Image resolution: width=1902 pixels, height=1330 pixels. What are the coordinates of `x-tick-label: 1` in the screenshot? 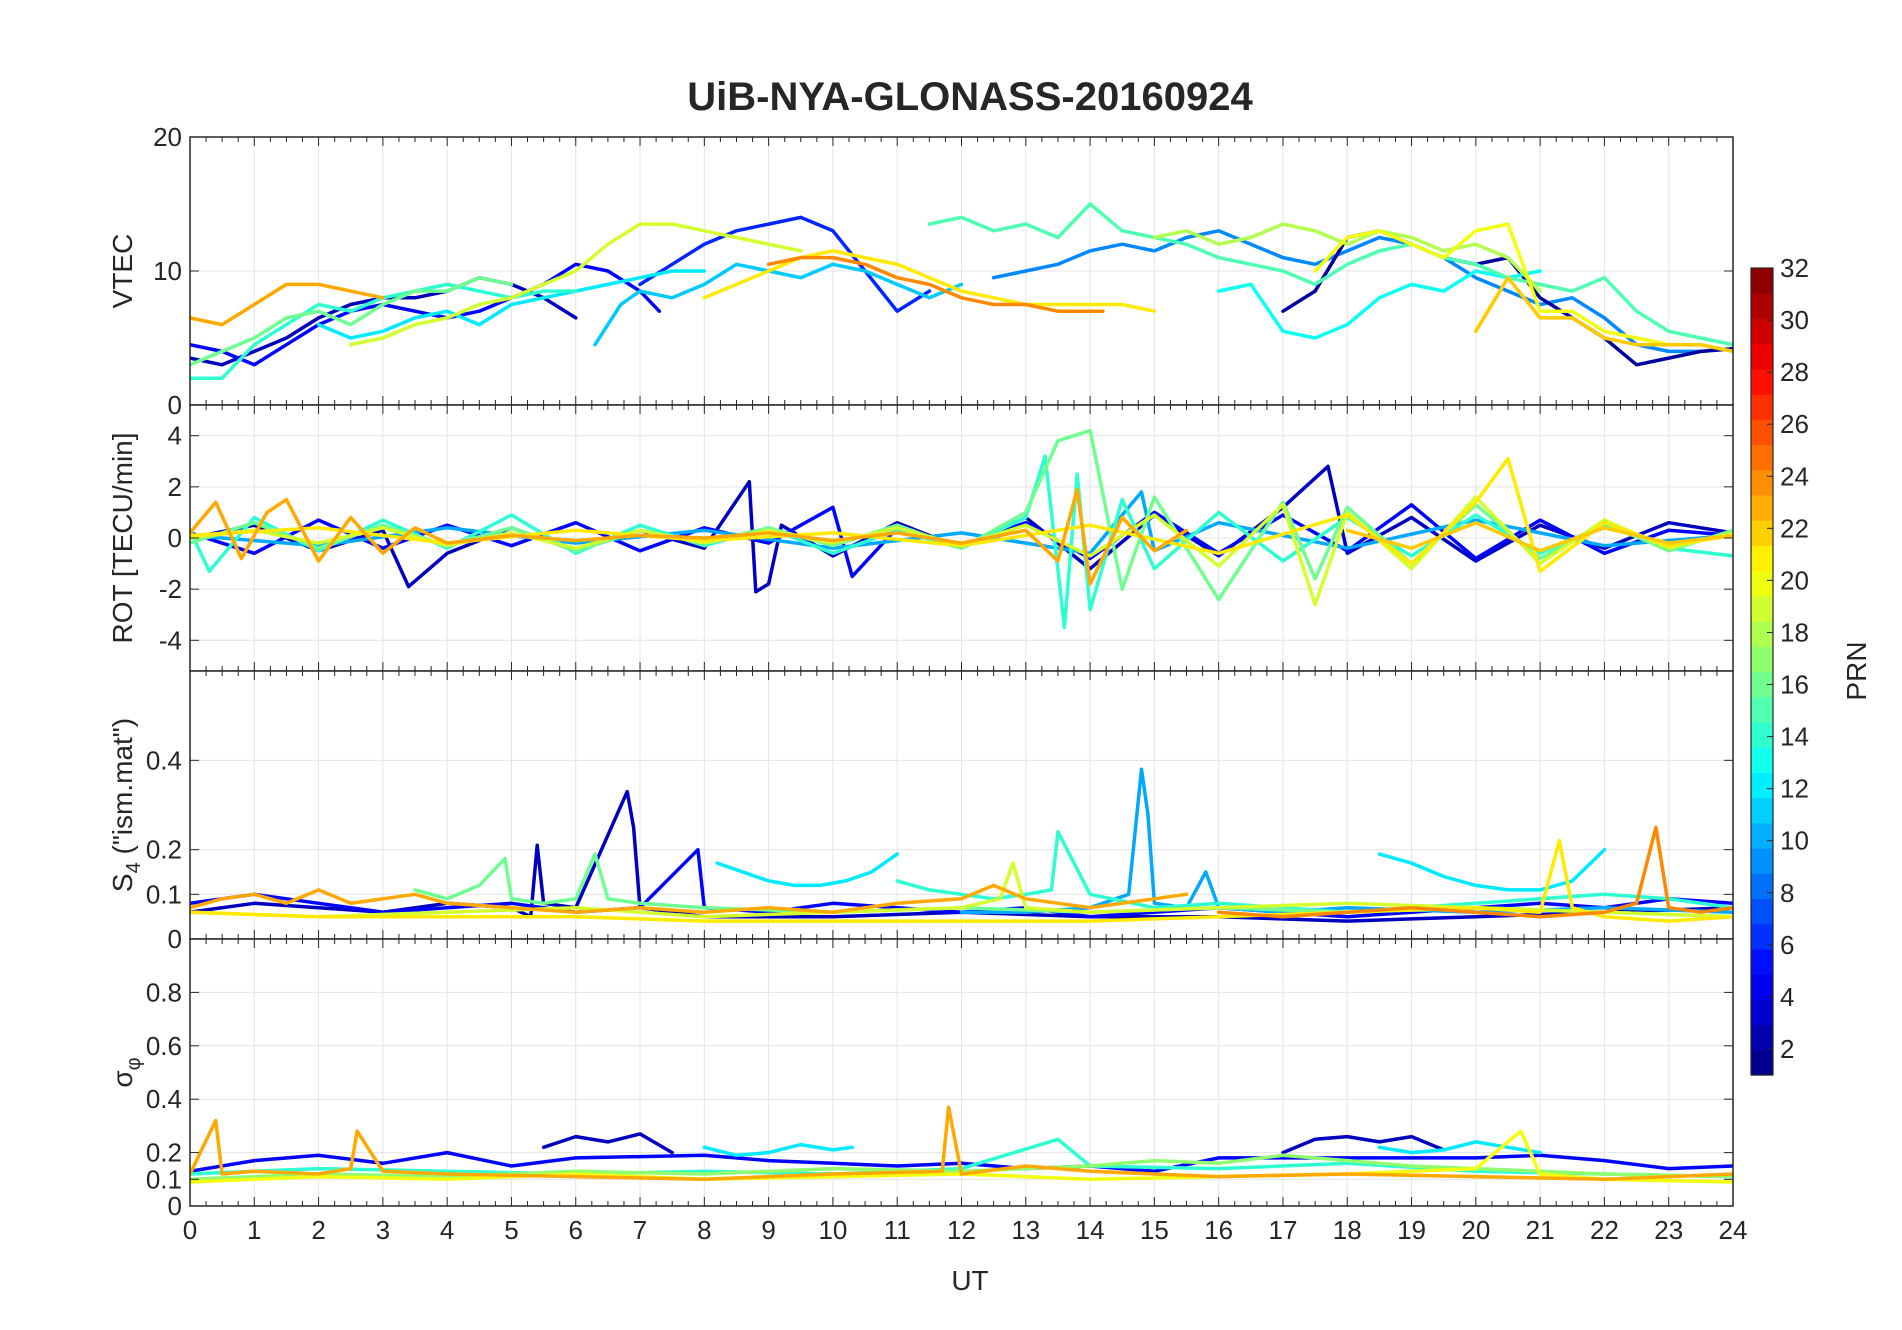 It's located at (254, 1230).